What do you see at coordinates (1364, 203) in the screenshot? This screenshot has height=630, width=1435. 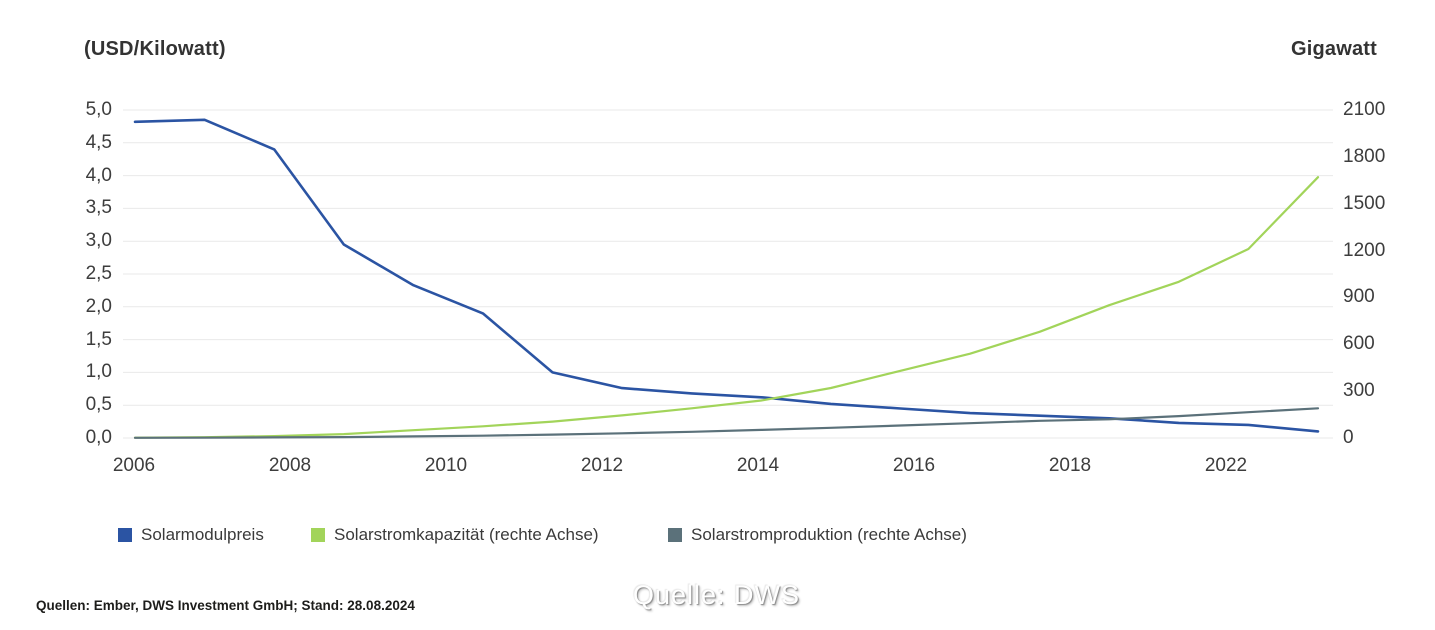 I see `right-tick-label: 1500` at bounding box center [1364, 203].